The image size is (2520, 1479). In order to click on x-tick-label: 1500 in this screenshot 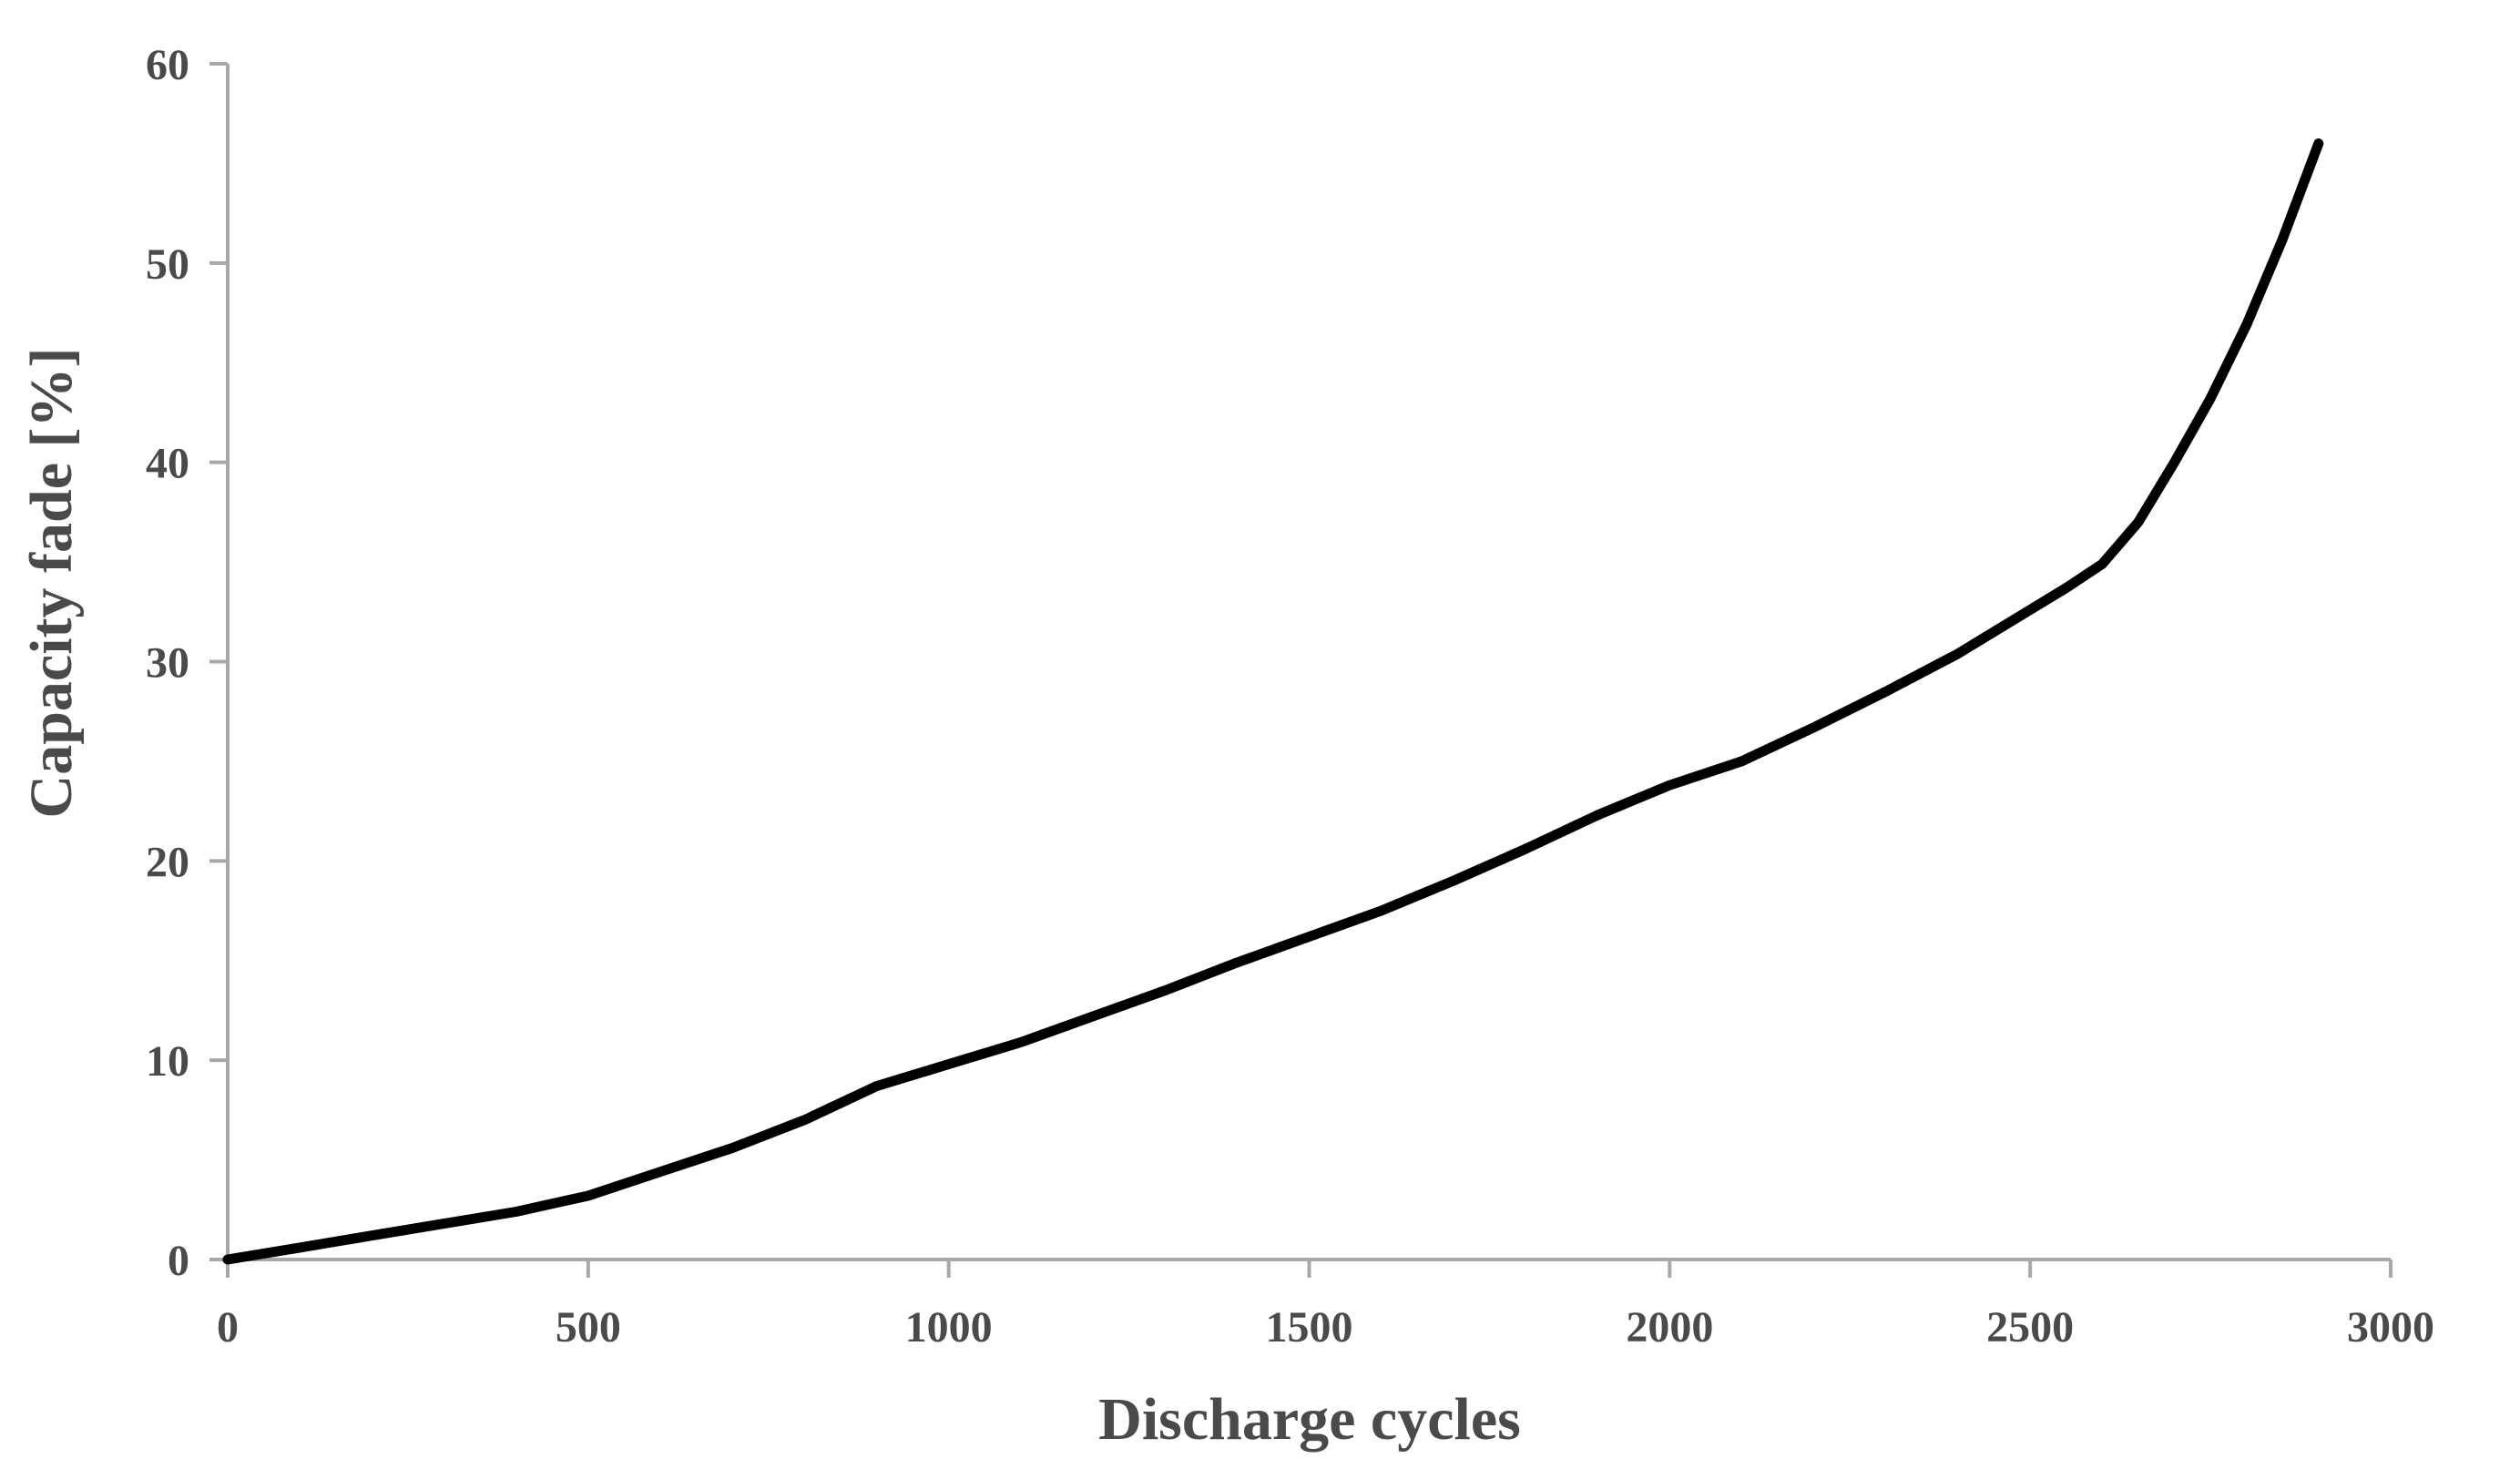, I will do `click(1309, 1327)`.